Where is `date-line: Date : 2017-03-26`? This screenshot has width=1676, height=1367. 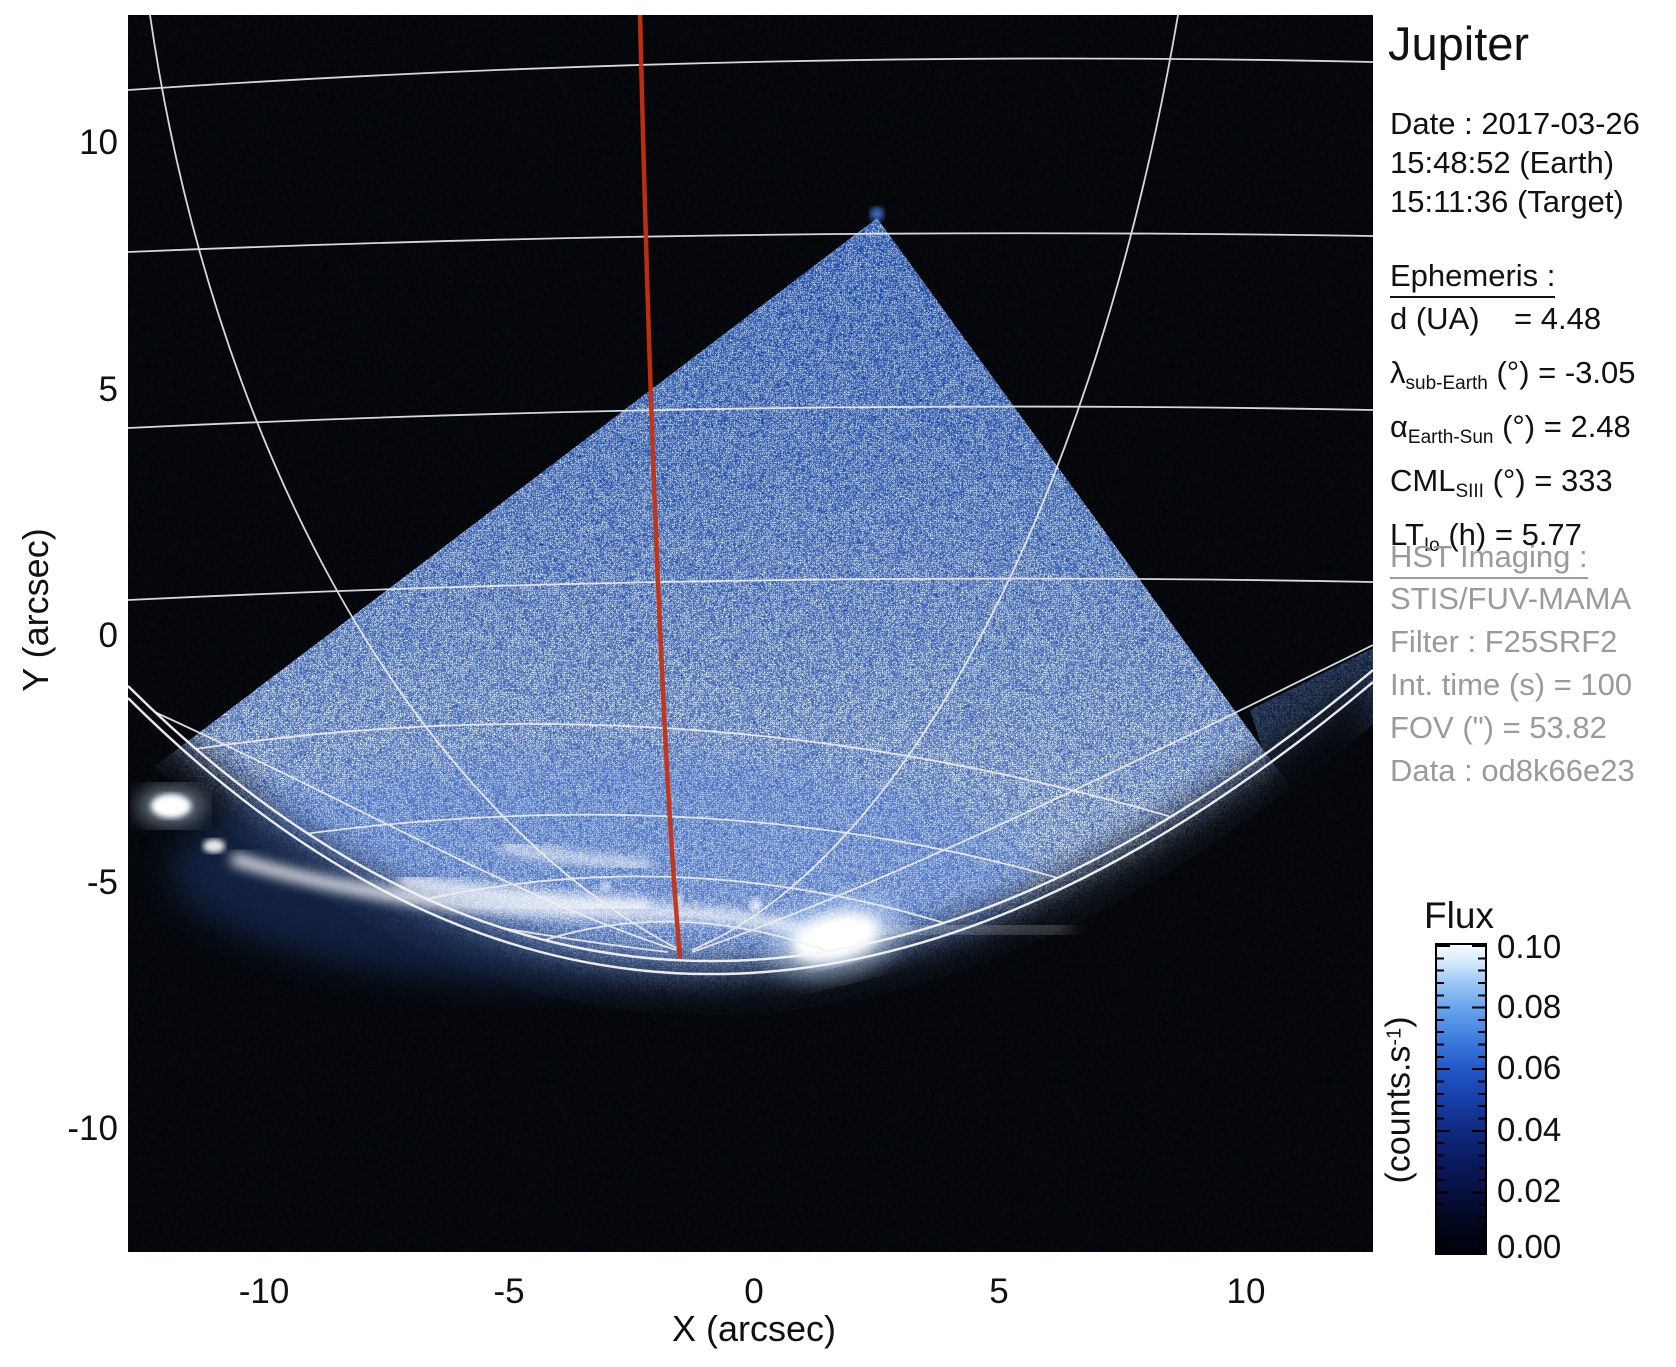
date-line: Date : 2017-03-26 is located at coordinates (1515, 123).